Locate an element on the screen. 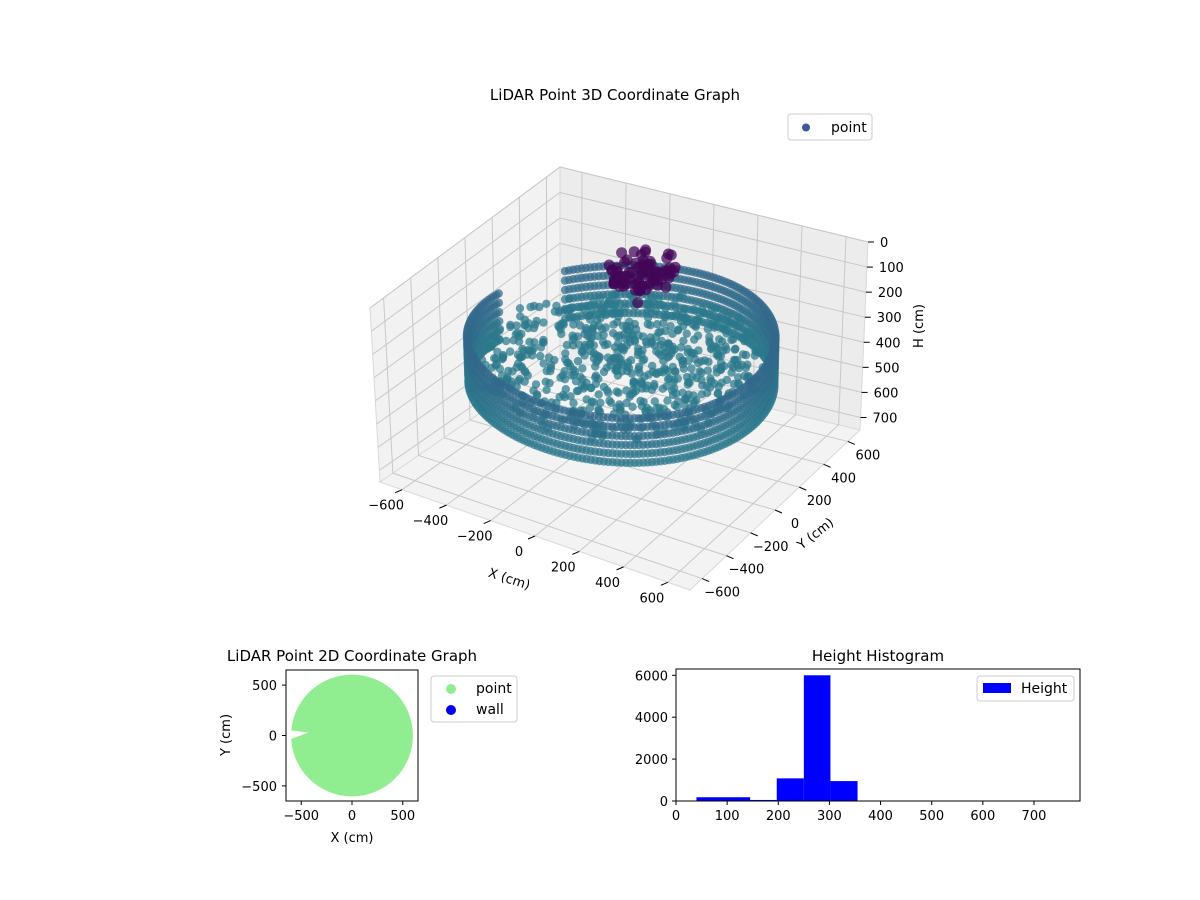  chart-3d-title: LiDAR Point 3D Coordinate Graph is located at coordinates (615, 95).